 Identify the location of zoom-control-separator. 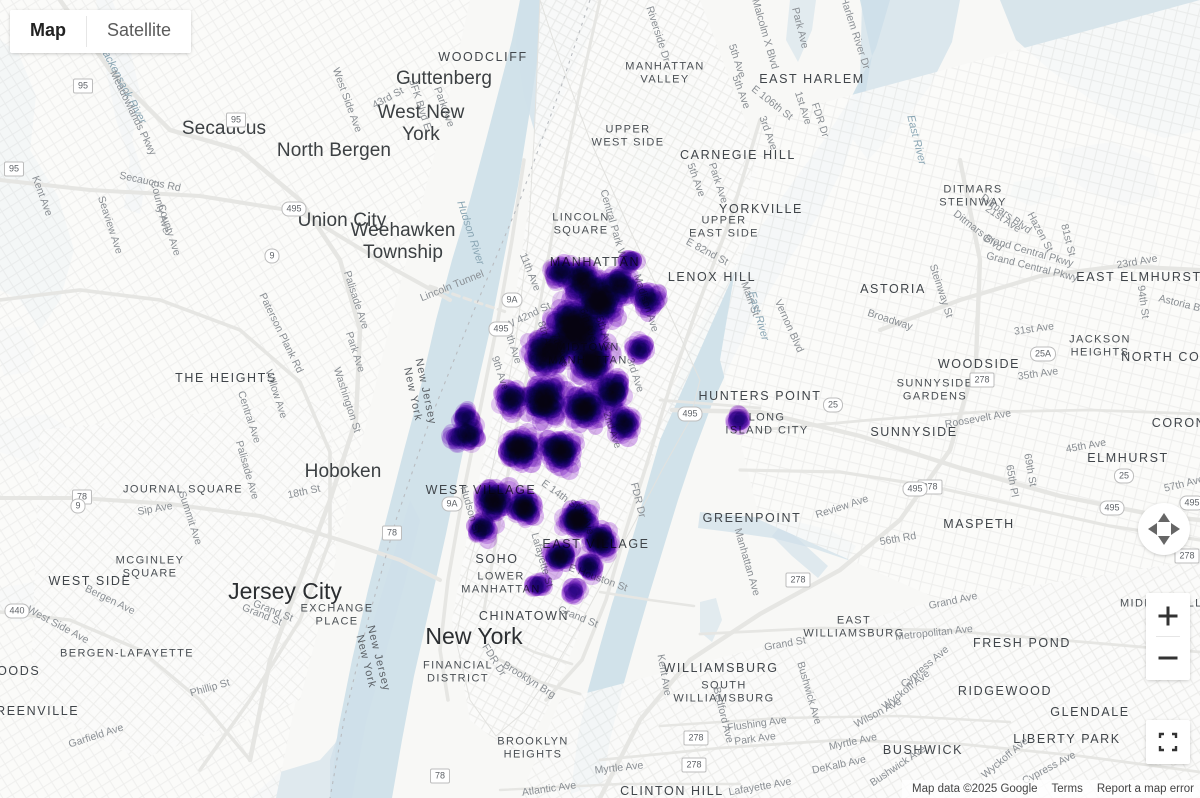
(1168, 636).